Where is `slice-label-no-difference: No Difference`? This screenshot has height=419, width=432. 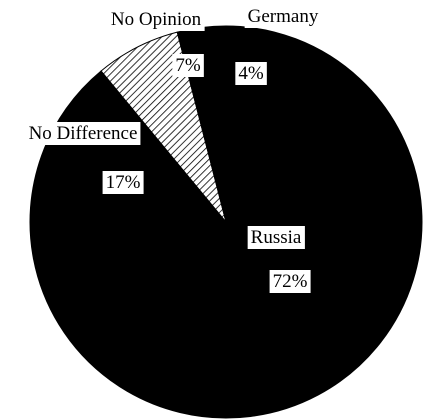 slice-label-no-difference: No Difference is located at coordinates (83, 133).